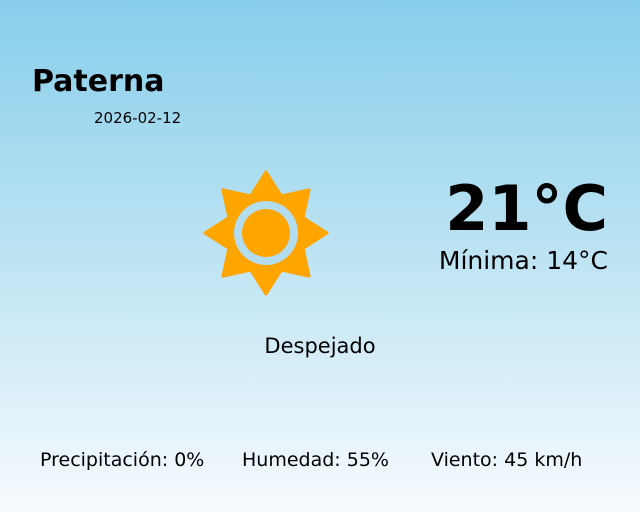 The image size is (640, 512). What do you see at coordinates (523, 260) in the screenshot?
I see `minimum-temperature: Mínima: 14°C` at bounding box center [523, 260].